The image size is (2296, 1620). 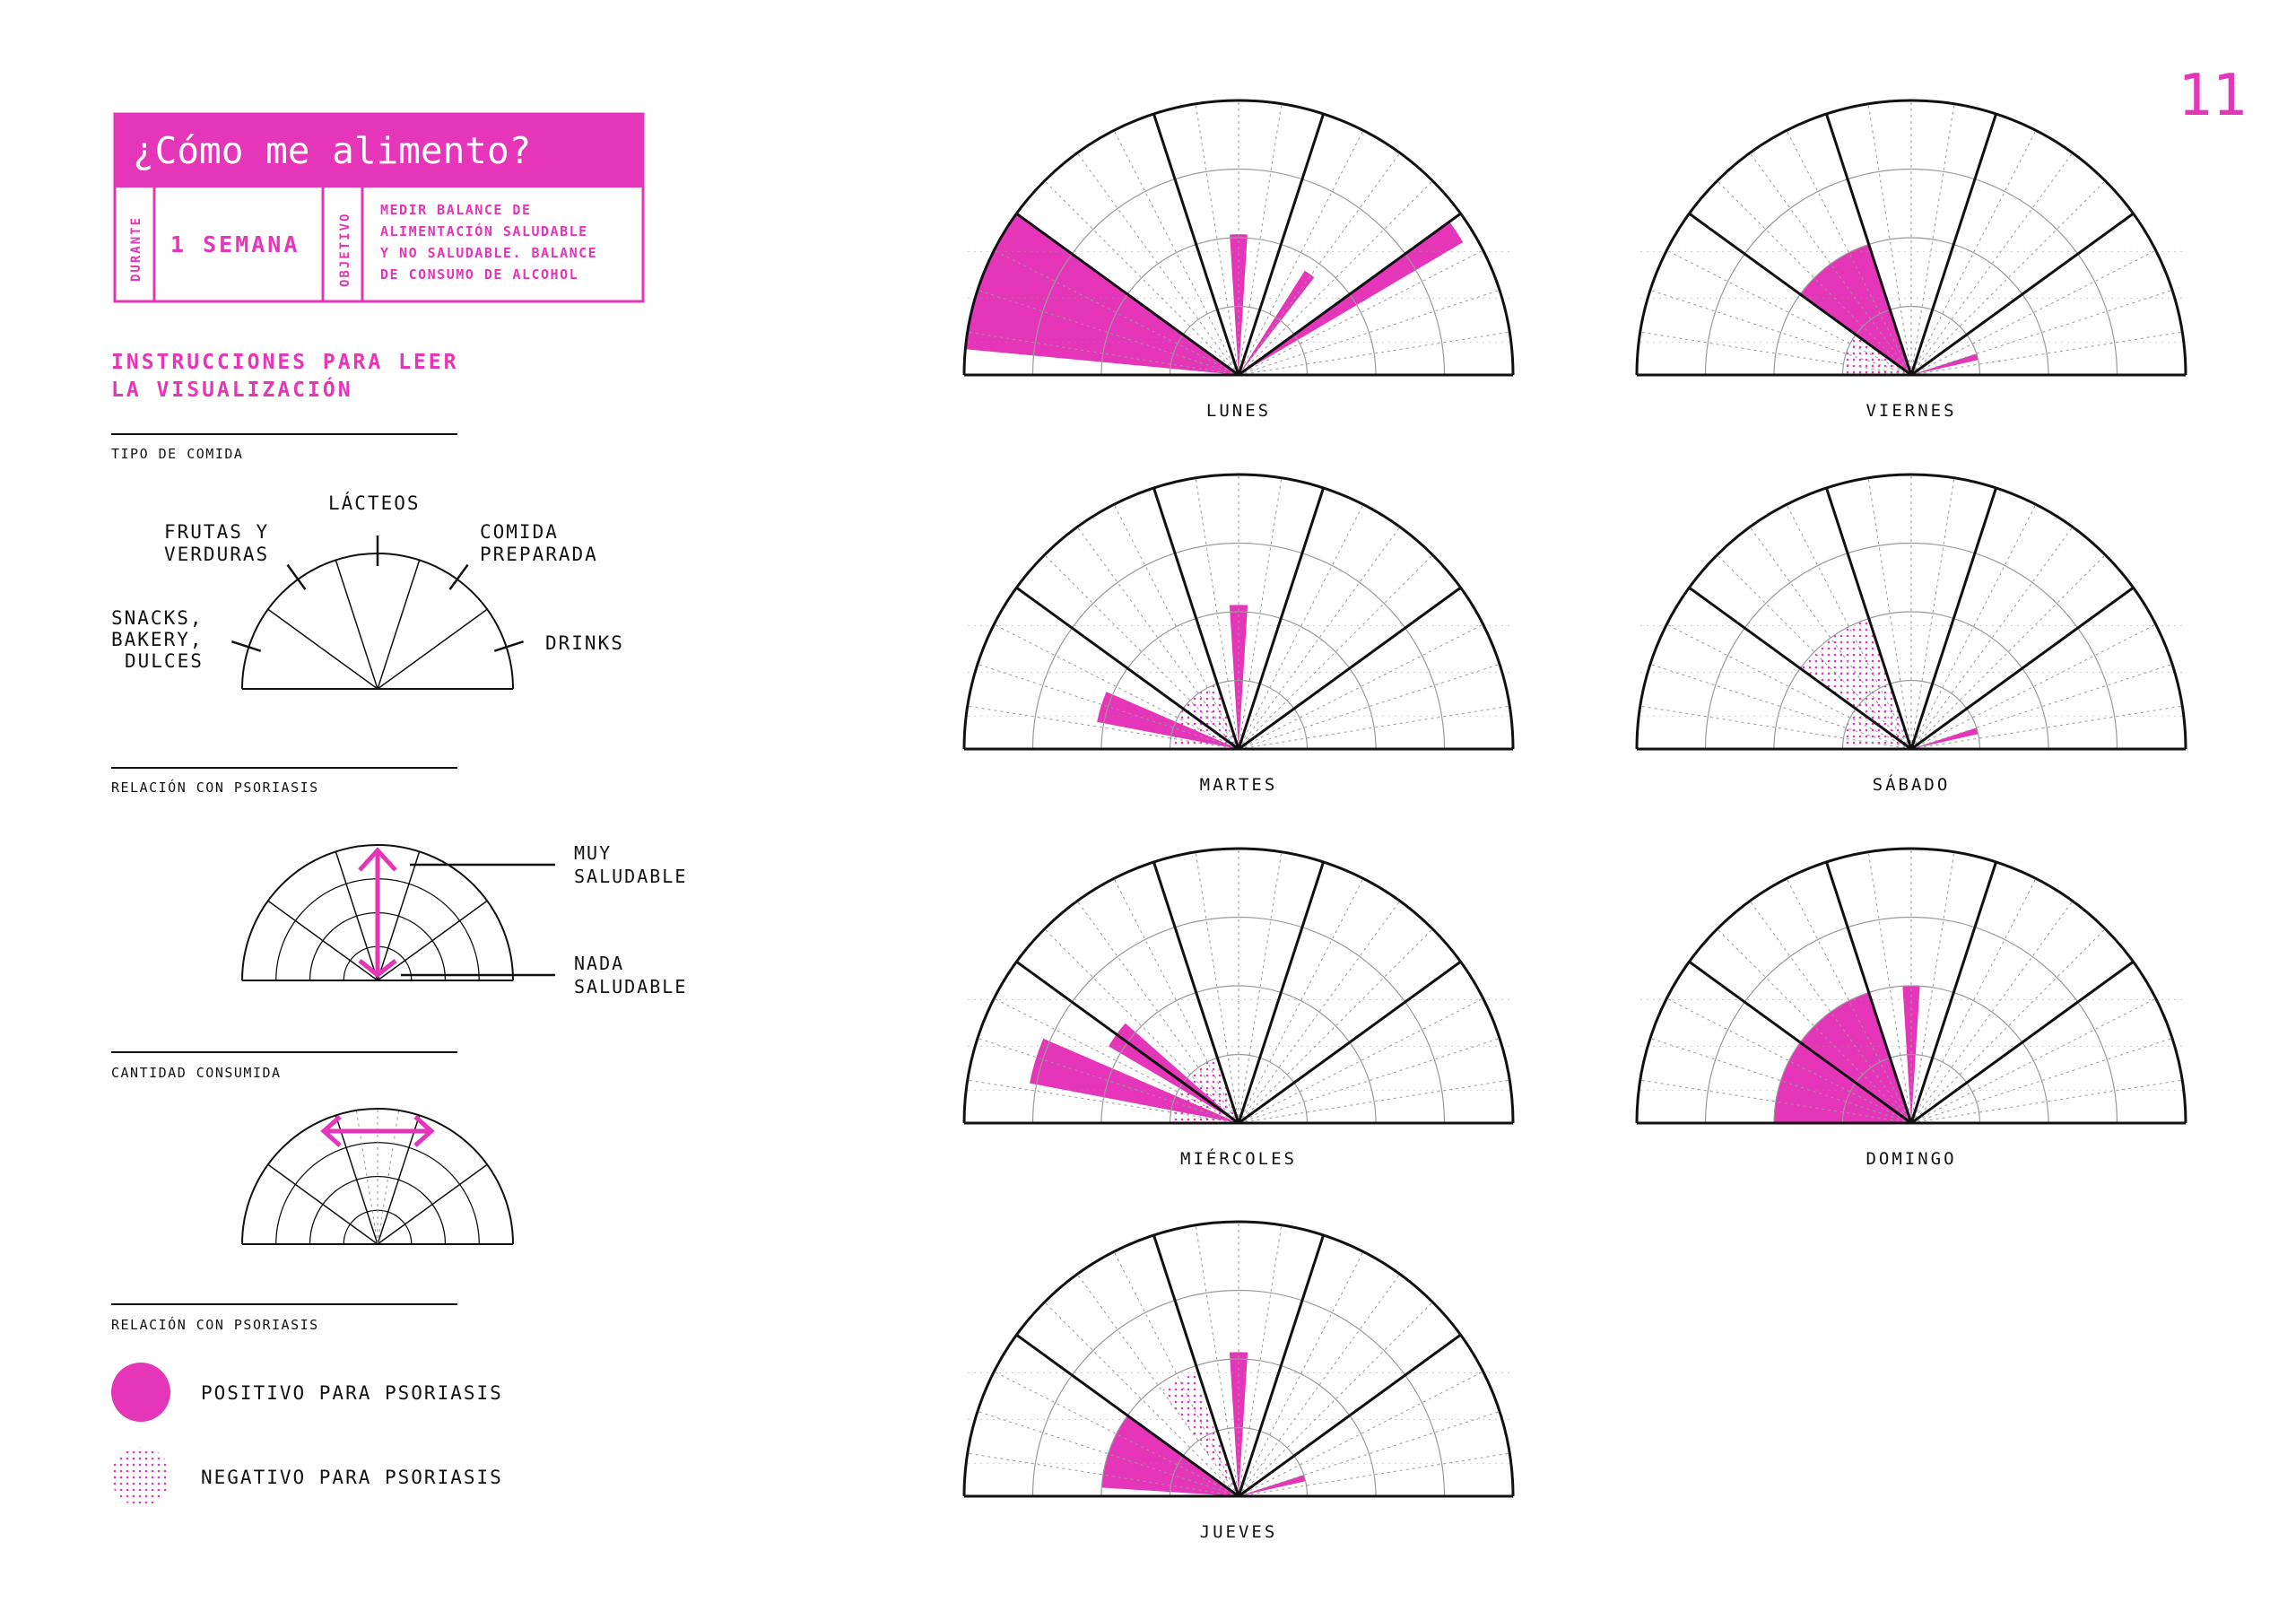 What do you see at coordinates (232, 389) in the screenshot?
I see `instructions-title: LA VISUALIZACIÓN` at bounding box center [232, 389].